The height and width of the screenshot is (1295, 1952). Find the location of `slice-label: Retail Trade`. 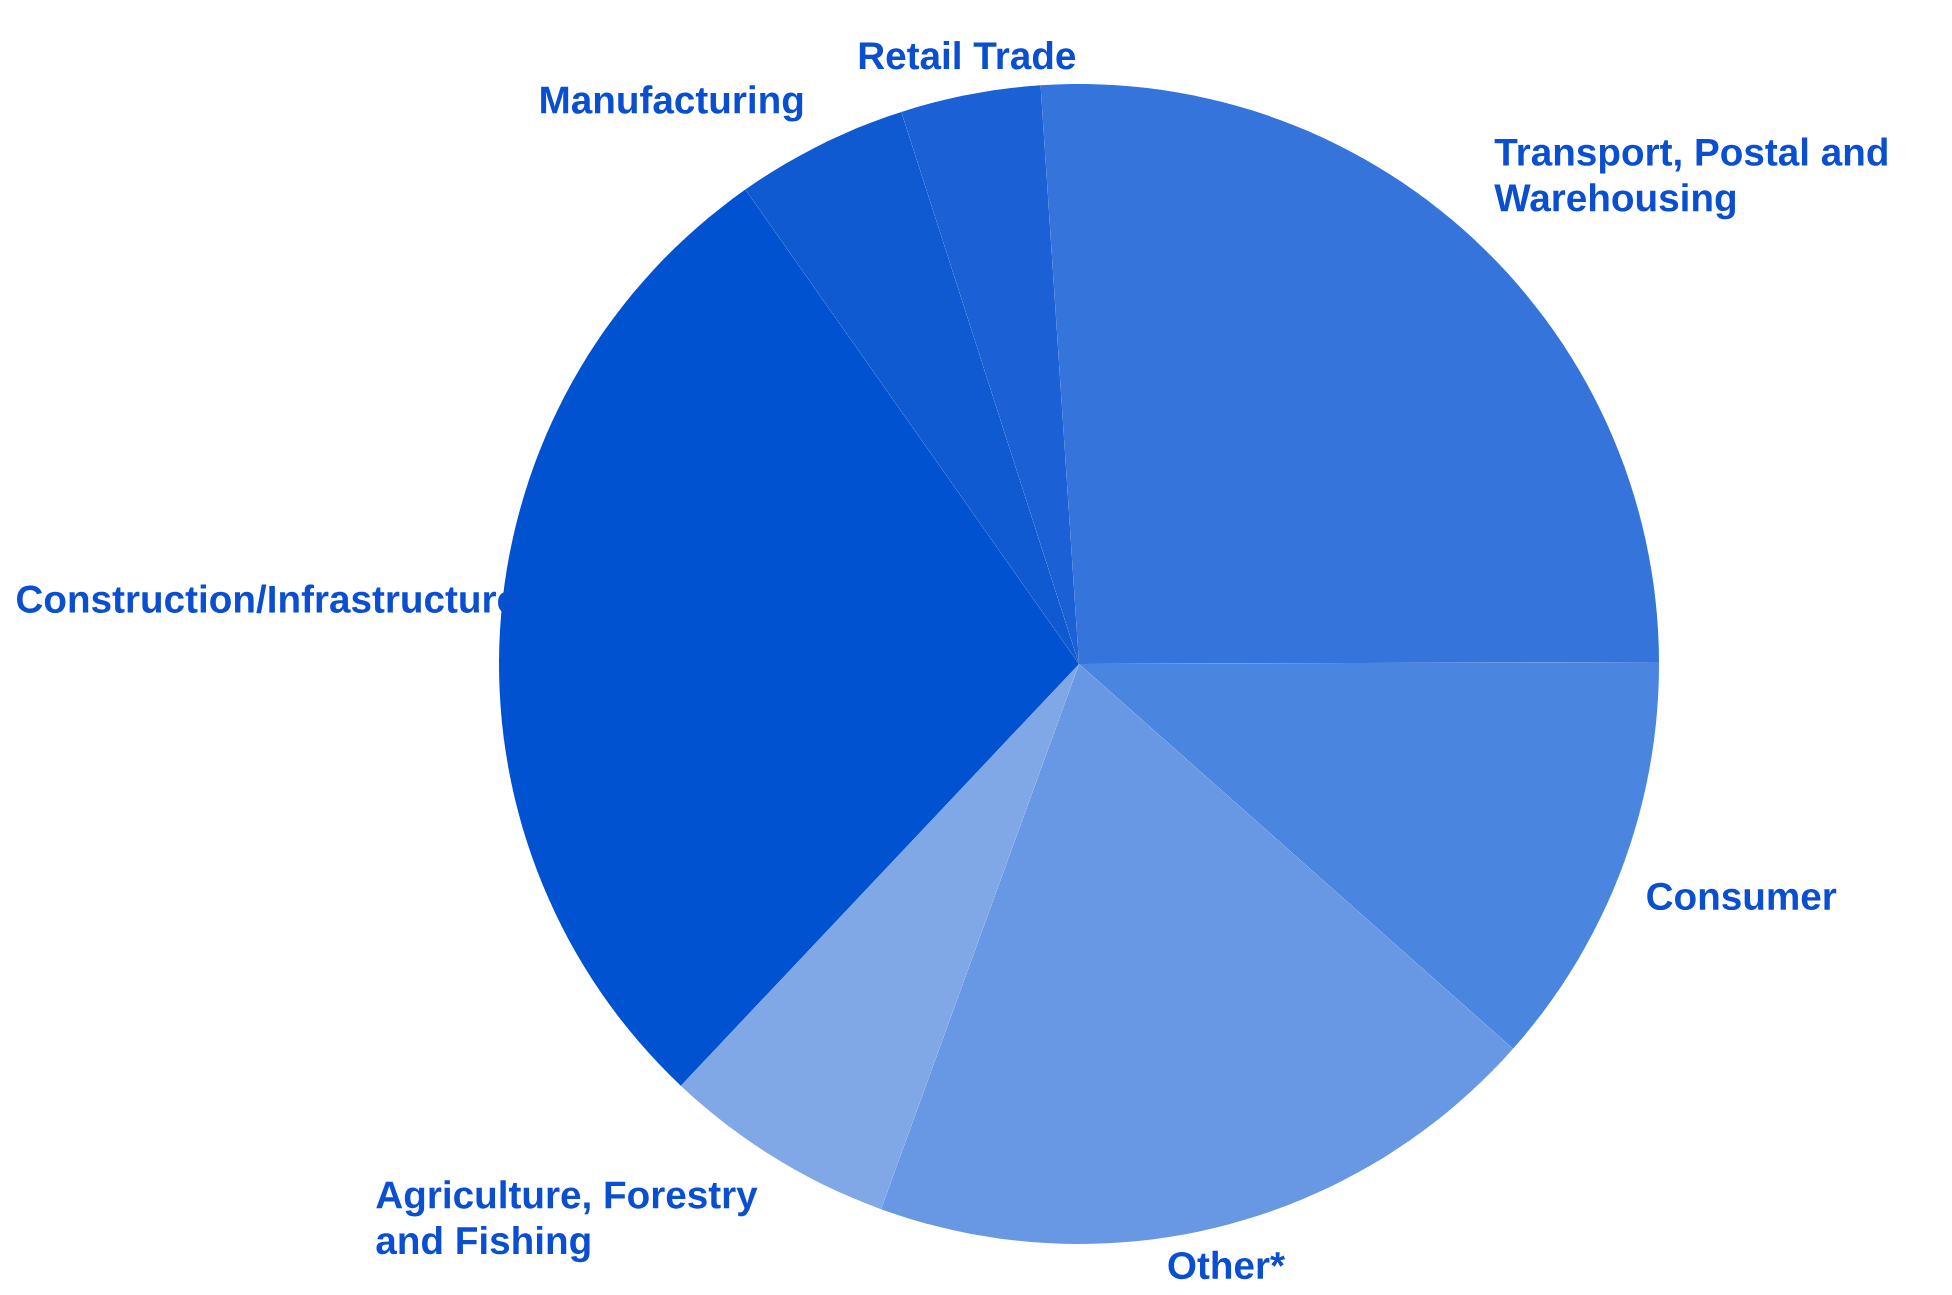

slice-label: Retail Trade is located at coordinates (967, 55).